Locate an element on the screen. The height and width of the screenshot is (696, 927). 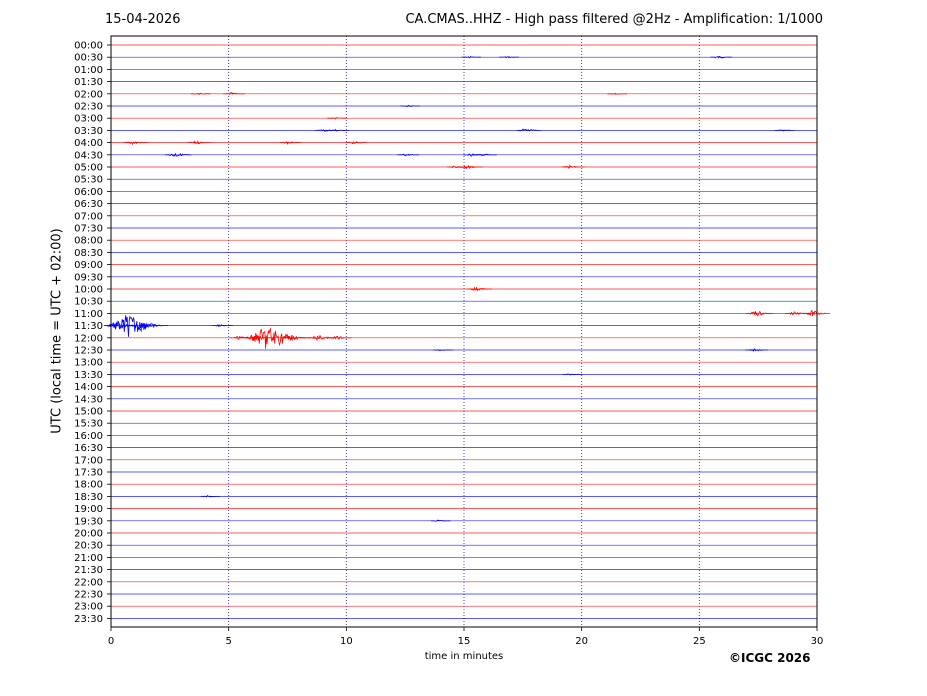
y-tick-label: 14:30 is located at coordinates (88, 399).